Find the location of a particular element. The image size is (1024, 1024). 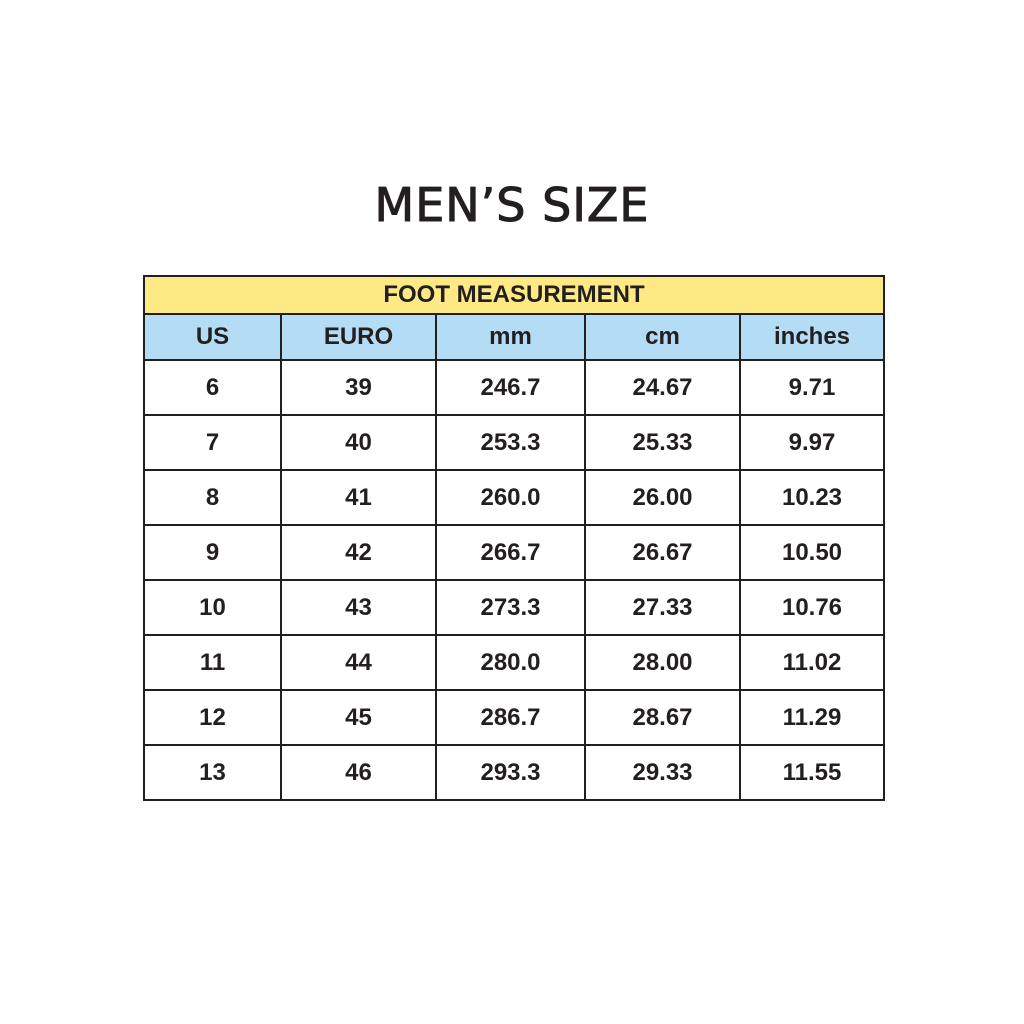

table-caption: FOOT MEASUREMENT is located at coordinates (514, 295).